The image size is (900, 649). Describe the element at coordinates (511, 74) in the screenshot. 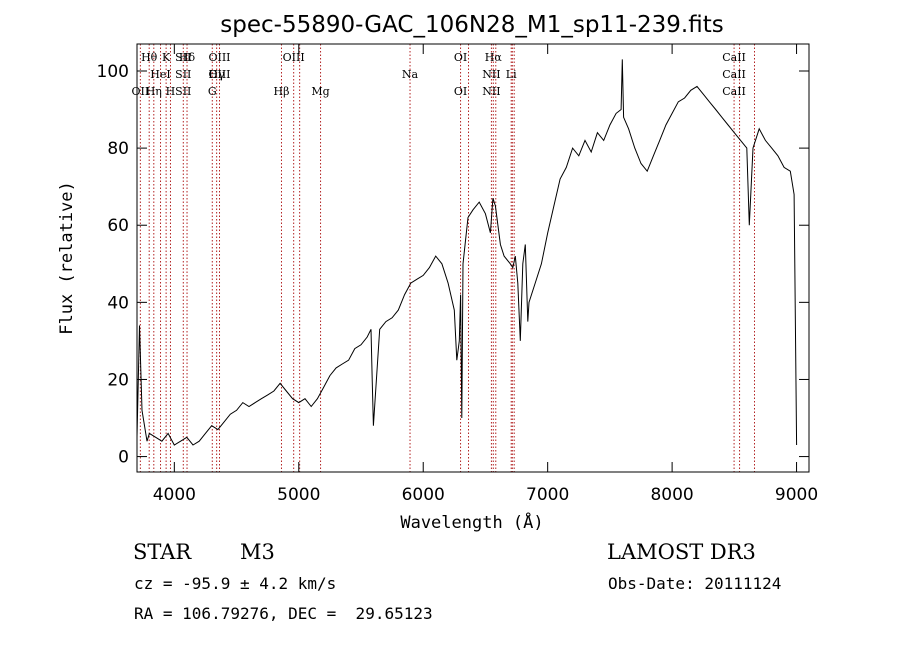

I see `line-label: Li` at that location.